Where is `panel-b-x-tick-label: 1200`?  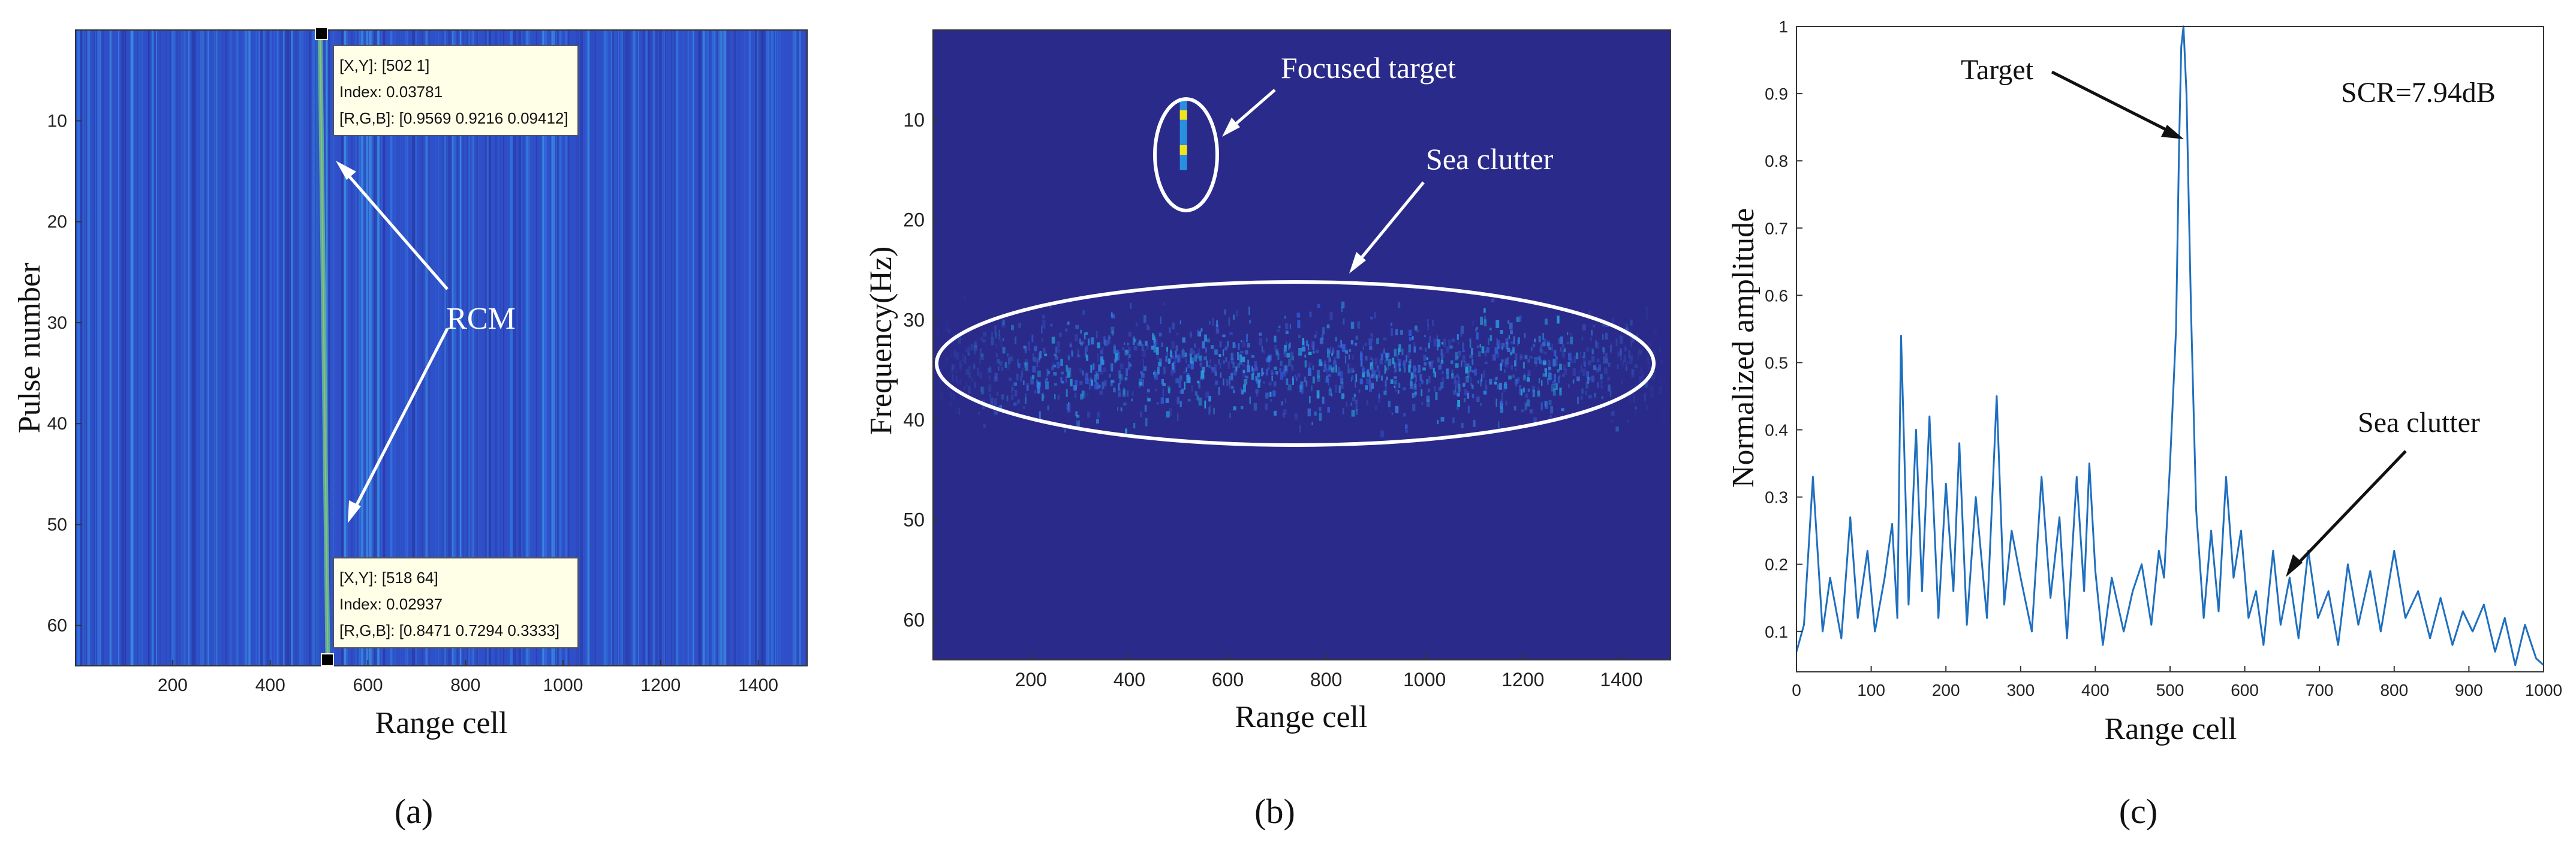
panel-b-x-tick-label: 1200 is located at coordinates (1522, 679).